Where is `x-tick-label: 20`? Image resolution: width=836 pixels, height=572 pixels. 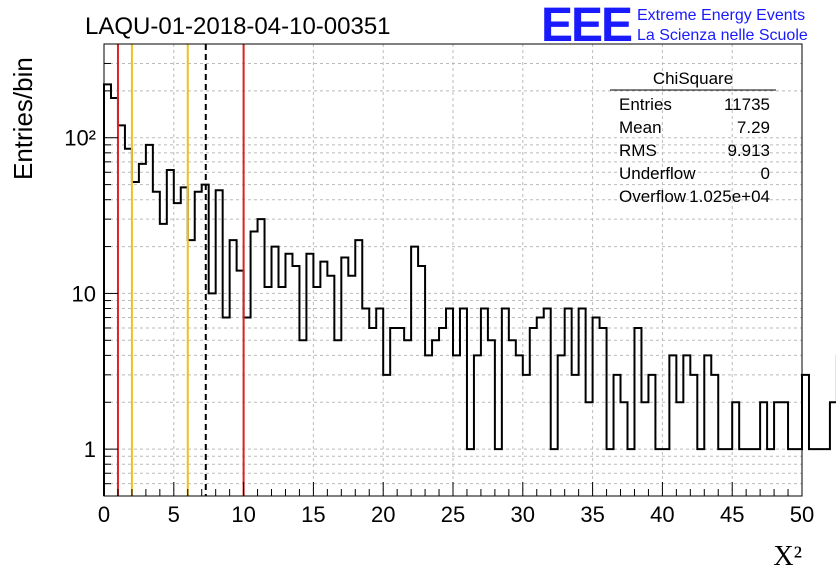
x-tick-label: 20 is located at coordinates (383, 514).